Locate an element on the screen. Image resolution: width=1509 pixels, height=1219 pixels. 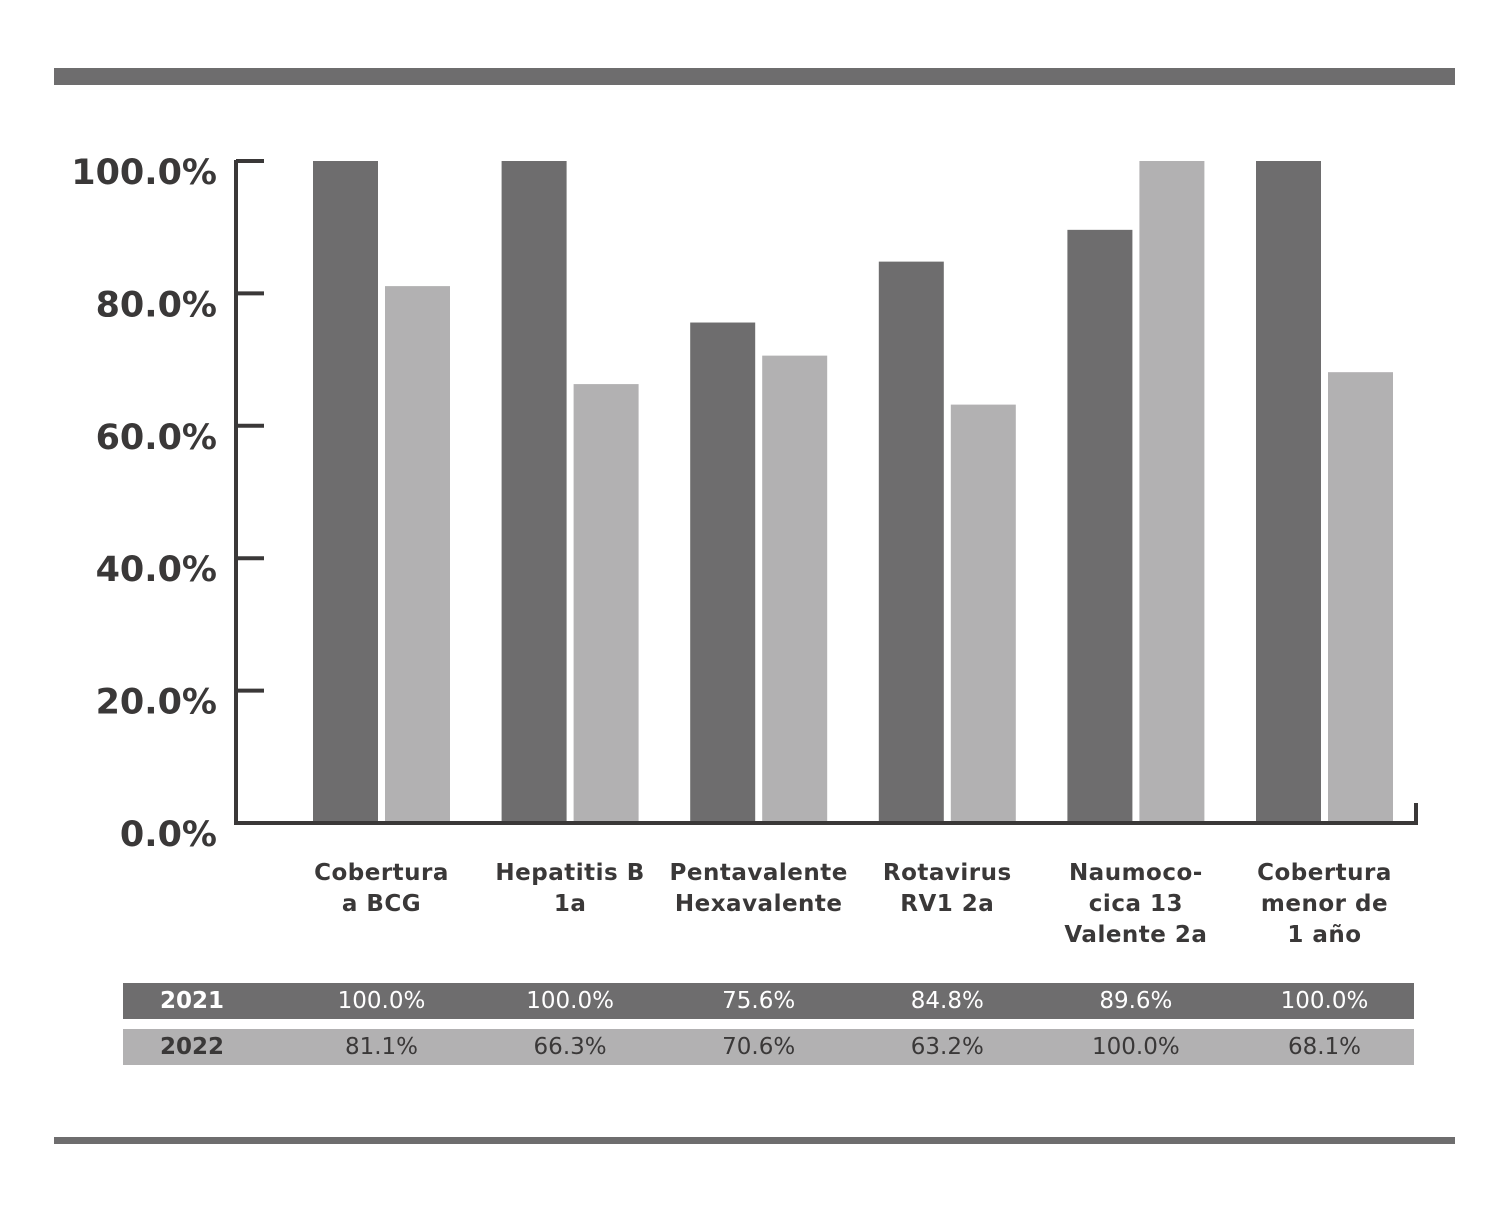
table-row-label: 2021 is located at coordinates (191, 1001).